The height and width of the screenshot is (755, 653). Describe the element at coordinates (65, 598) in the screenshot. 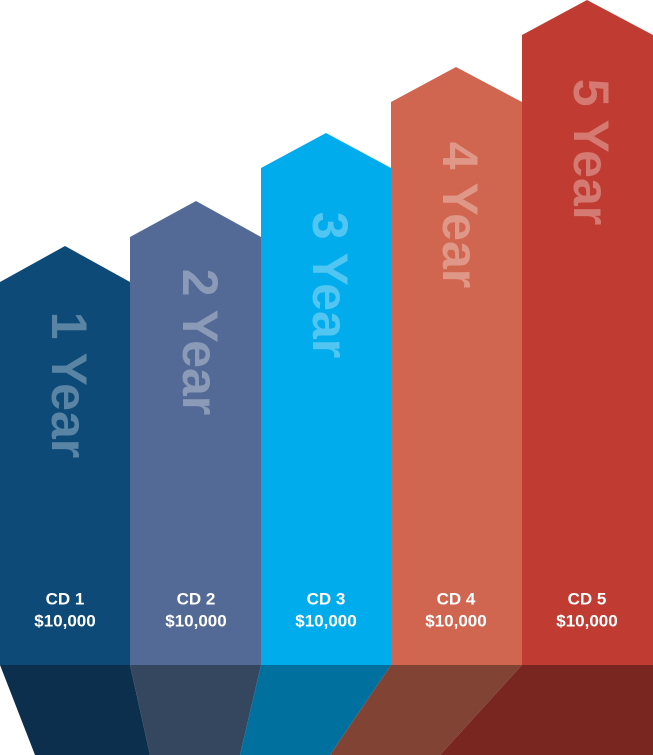

I see `cd-name: CD 1` at that location.